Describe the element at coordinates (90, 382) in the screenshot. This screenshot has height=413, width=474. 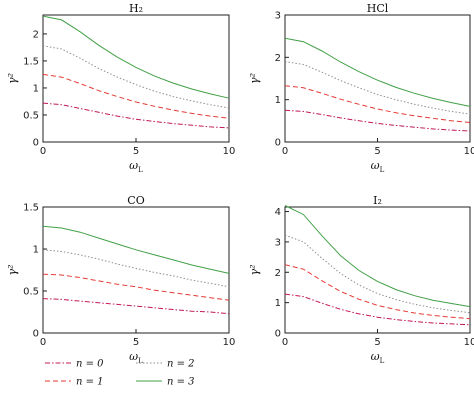
I see `legend-label-n1: n = 1` at that location.